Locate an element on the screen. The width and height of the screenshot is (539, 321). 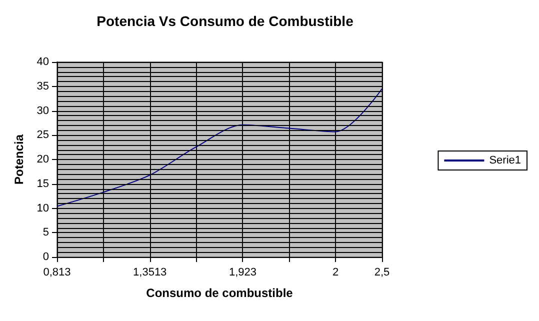
y-tick-label: 10 is located at coordinates (42, 208).